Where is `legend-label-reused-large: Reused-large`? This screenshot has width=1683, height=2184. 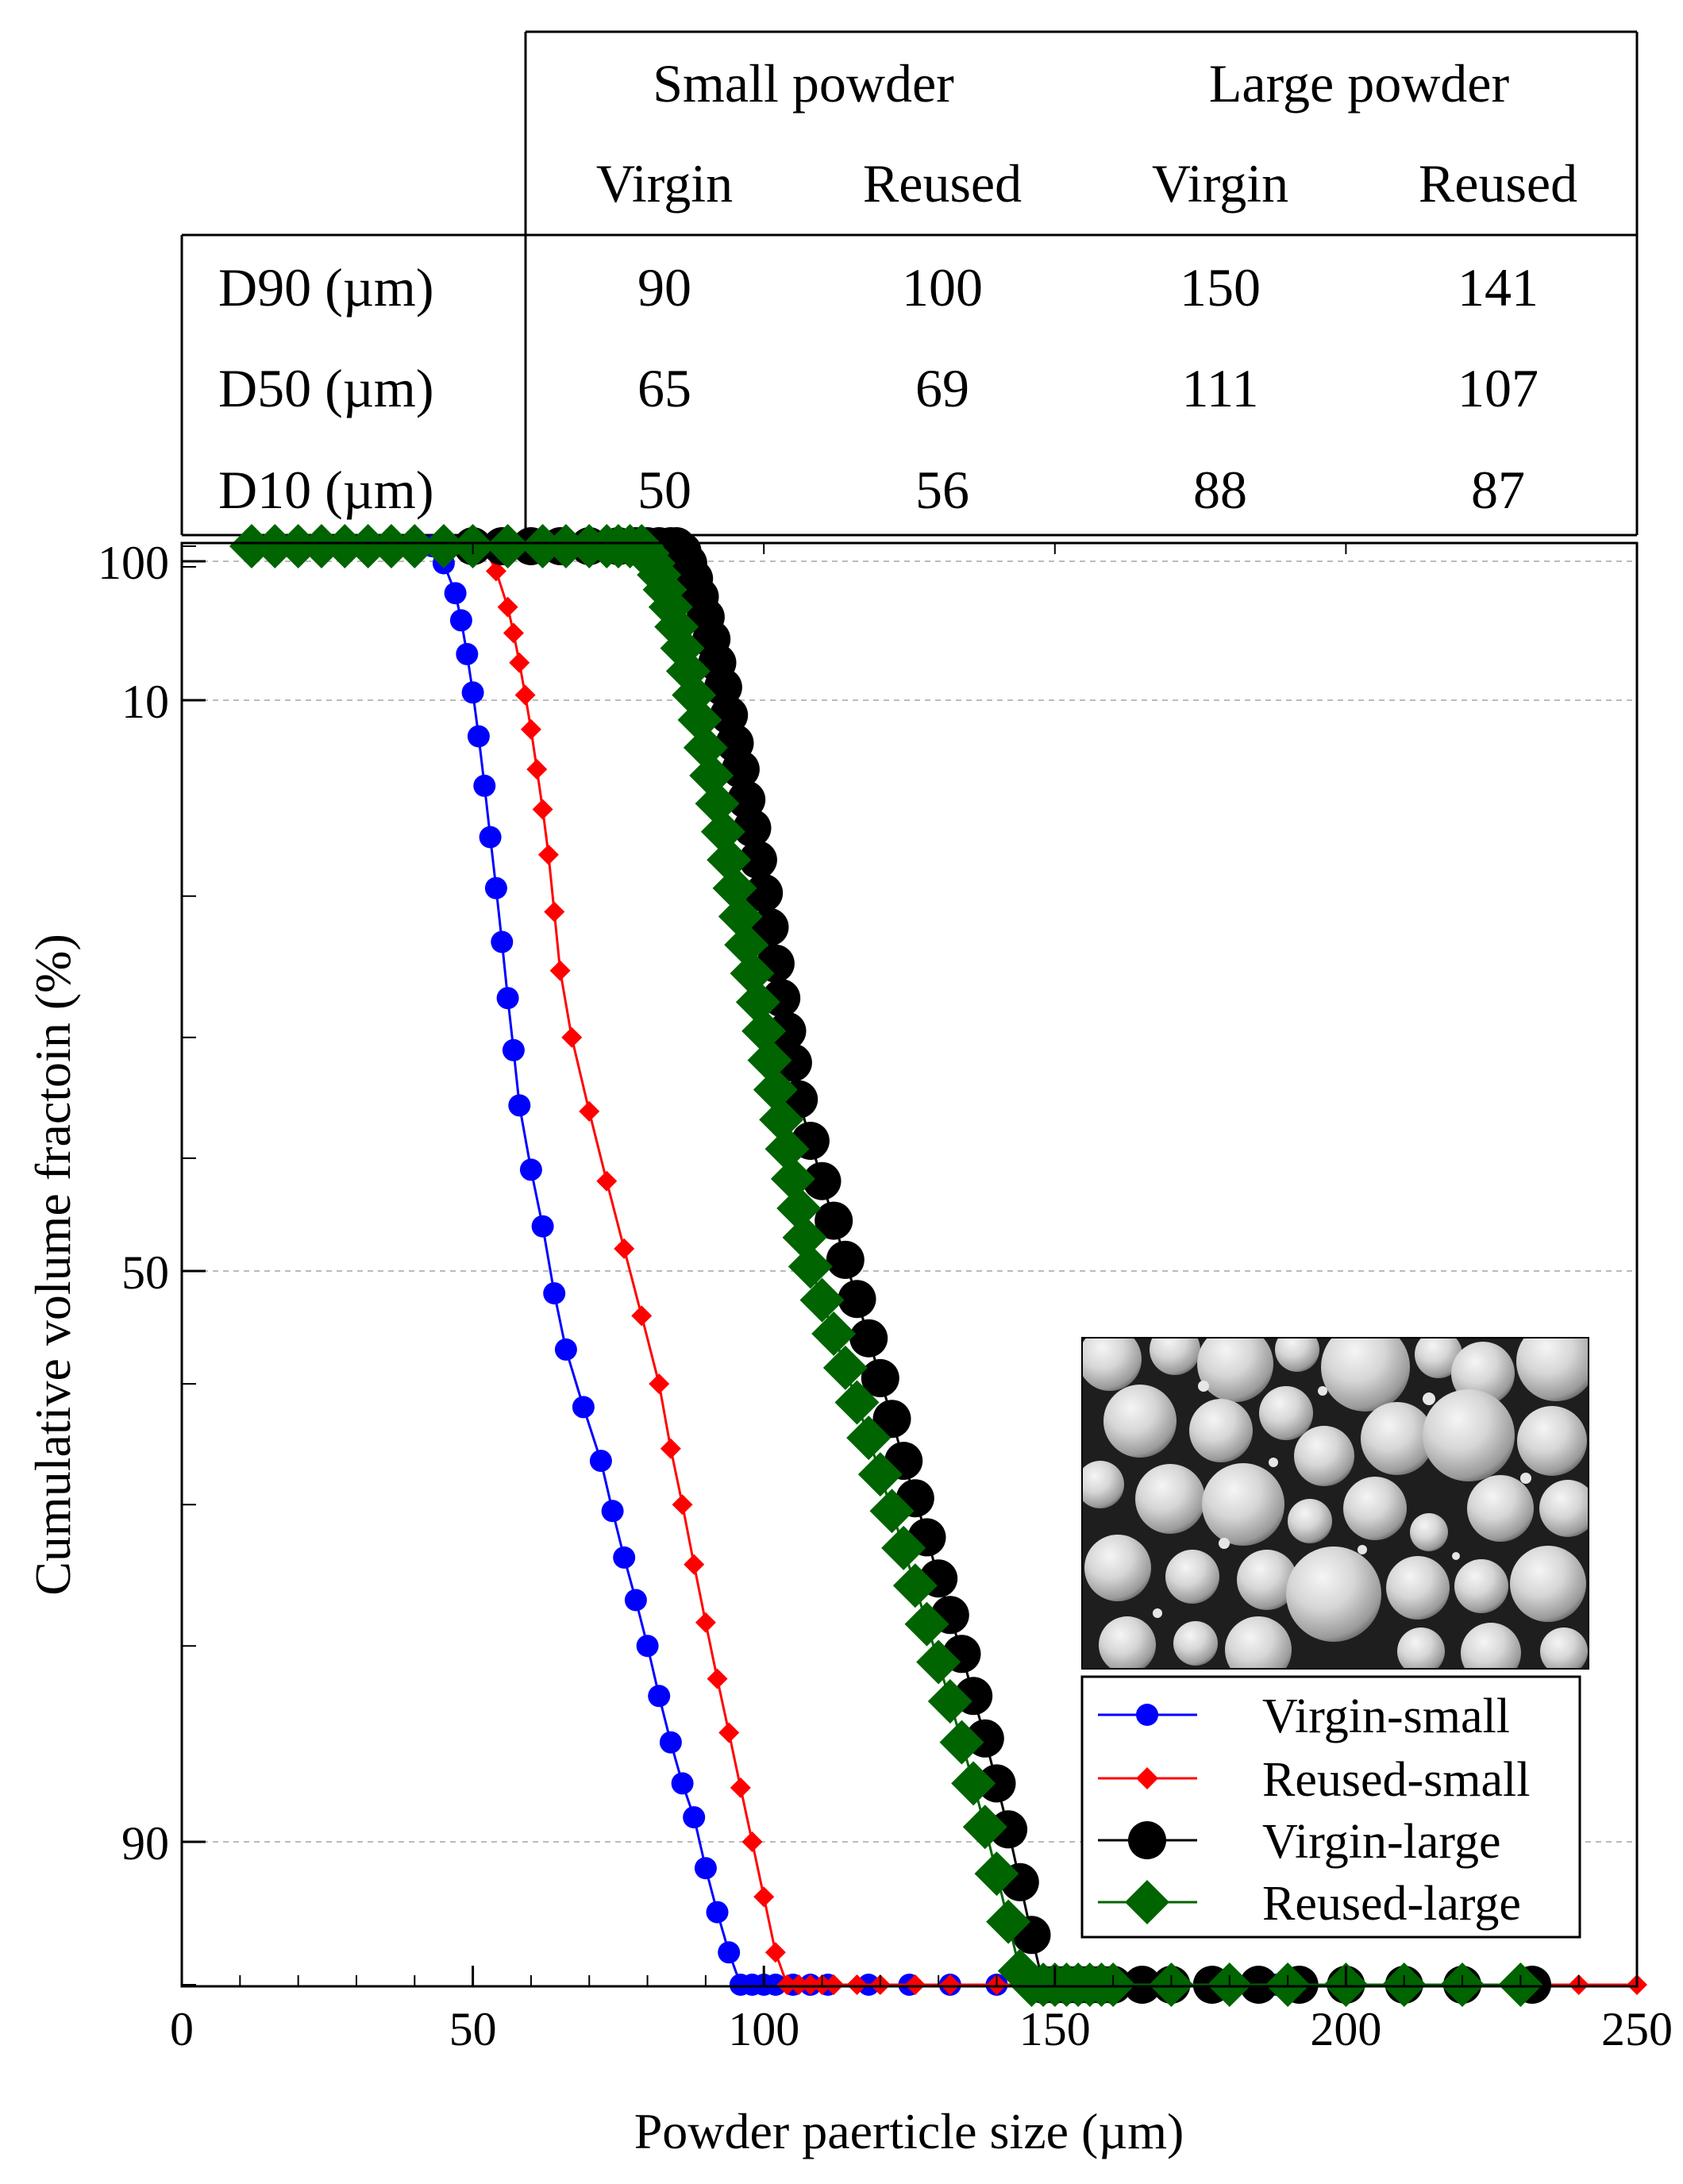
legend-label-reused-large: Reused-large is located at coordinates (1391, 1904).